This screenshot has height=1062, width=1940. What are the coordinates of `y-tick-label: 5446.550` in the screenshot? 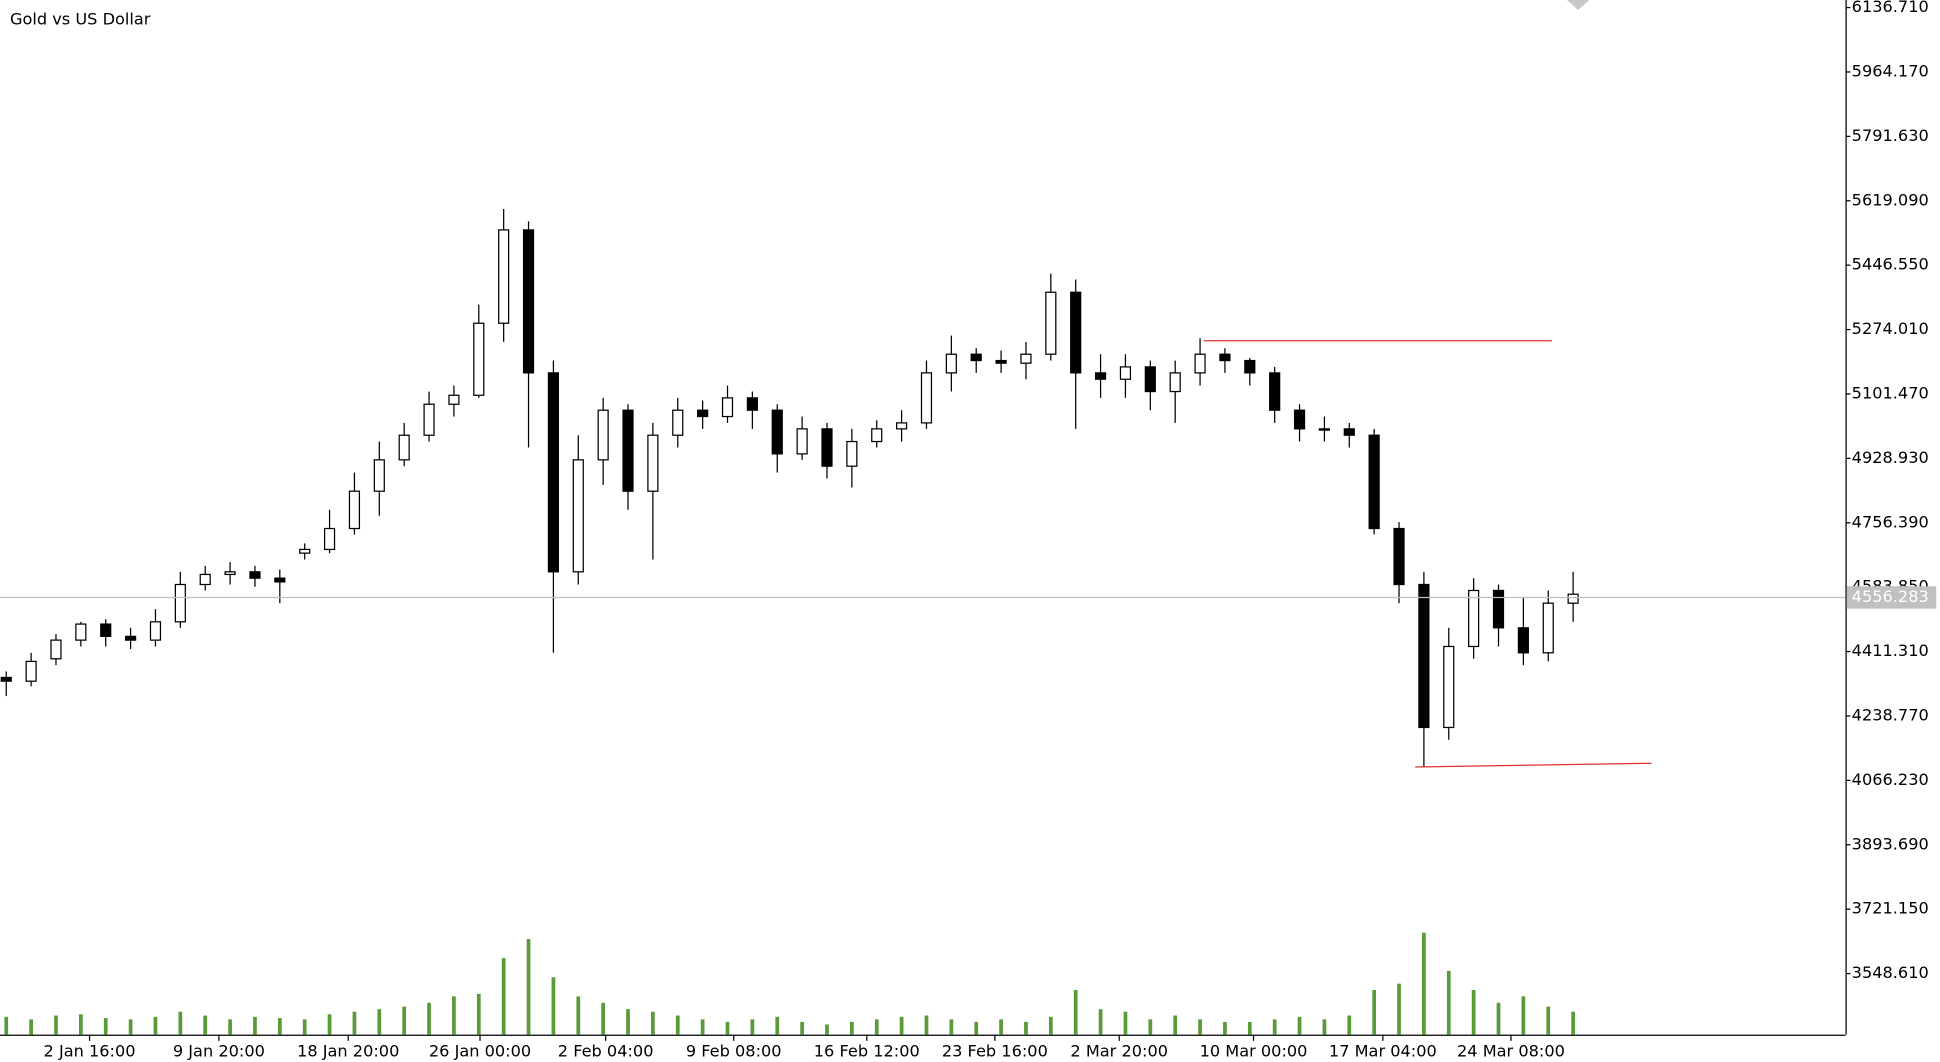 It's located at (1890, 264).